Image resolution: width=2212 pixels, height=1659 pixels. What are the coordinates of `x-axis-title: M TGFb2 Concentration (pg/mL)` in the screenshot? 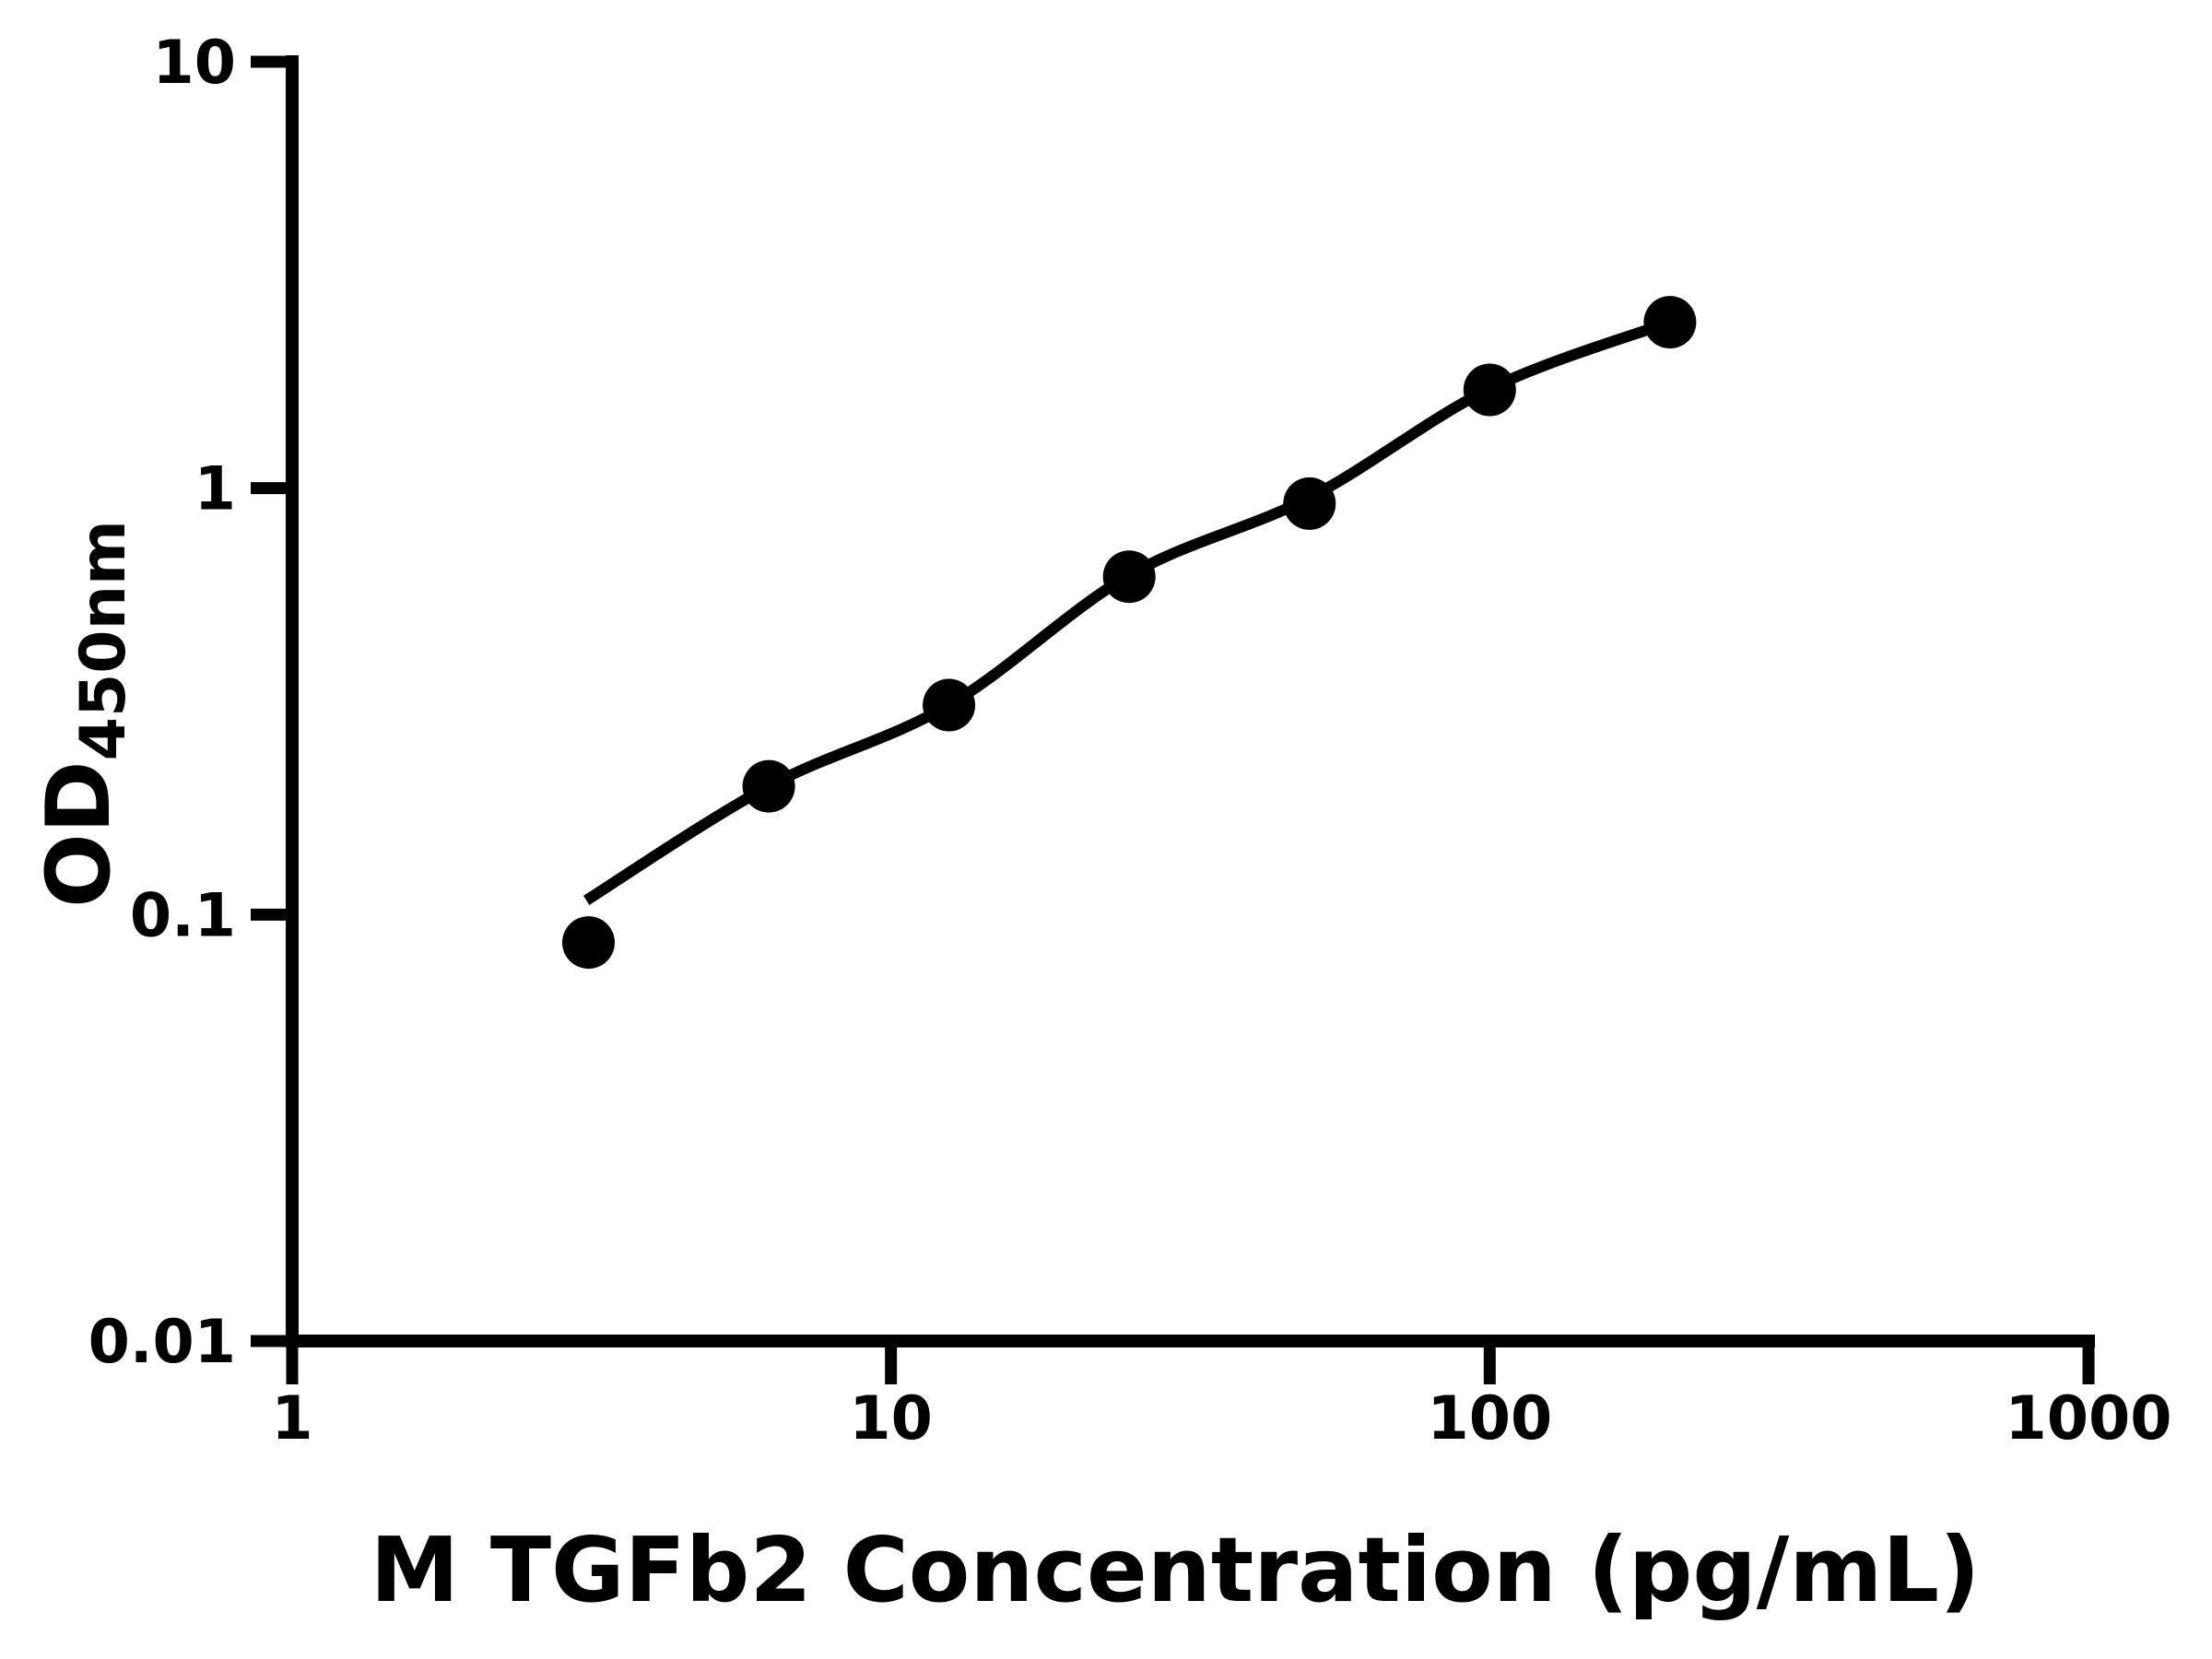 It's located at (1176, 1570).